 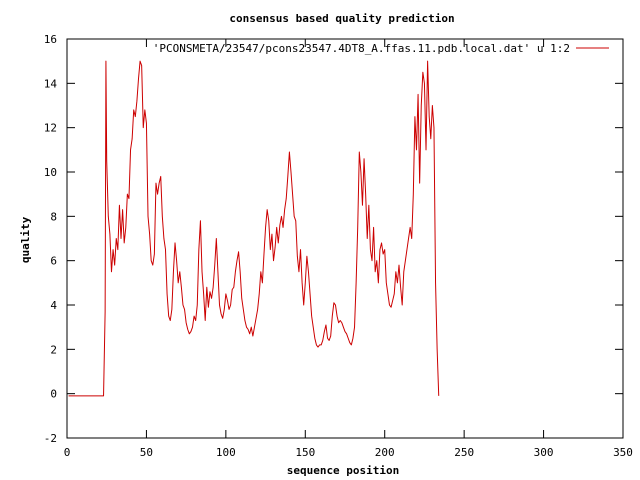 I want to click on y-tick-label: 2, so click(x=53, y=349).